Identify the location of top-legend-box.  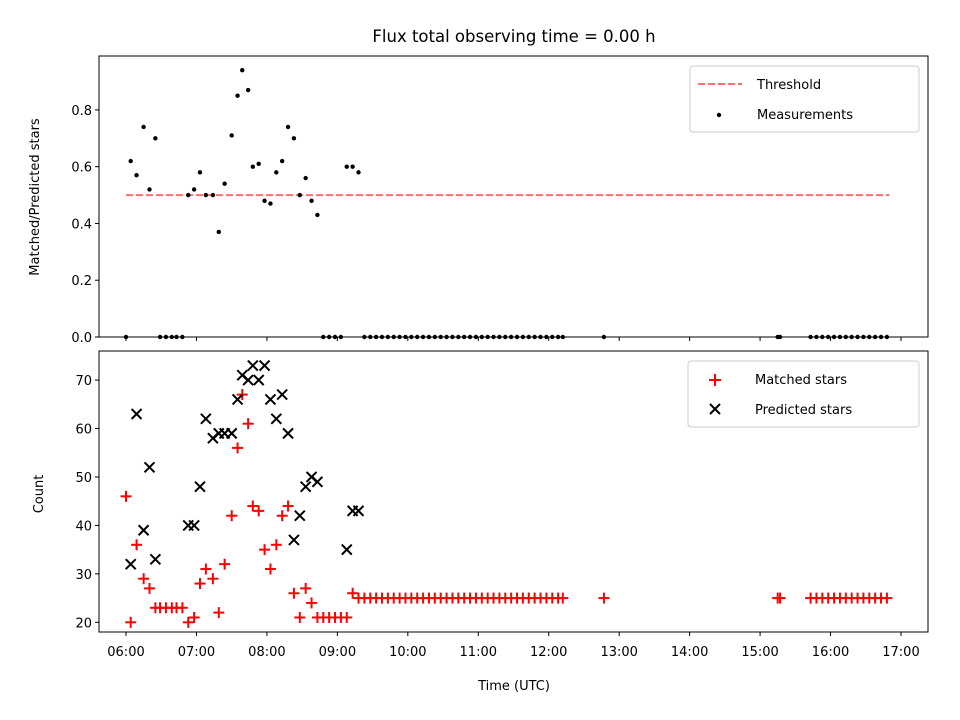
(804, 99).